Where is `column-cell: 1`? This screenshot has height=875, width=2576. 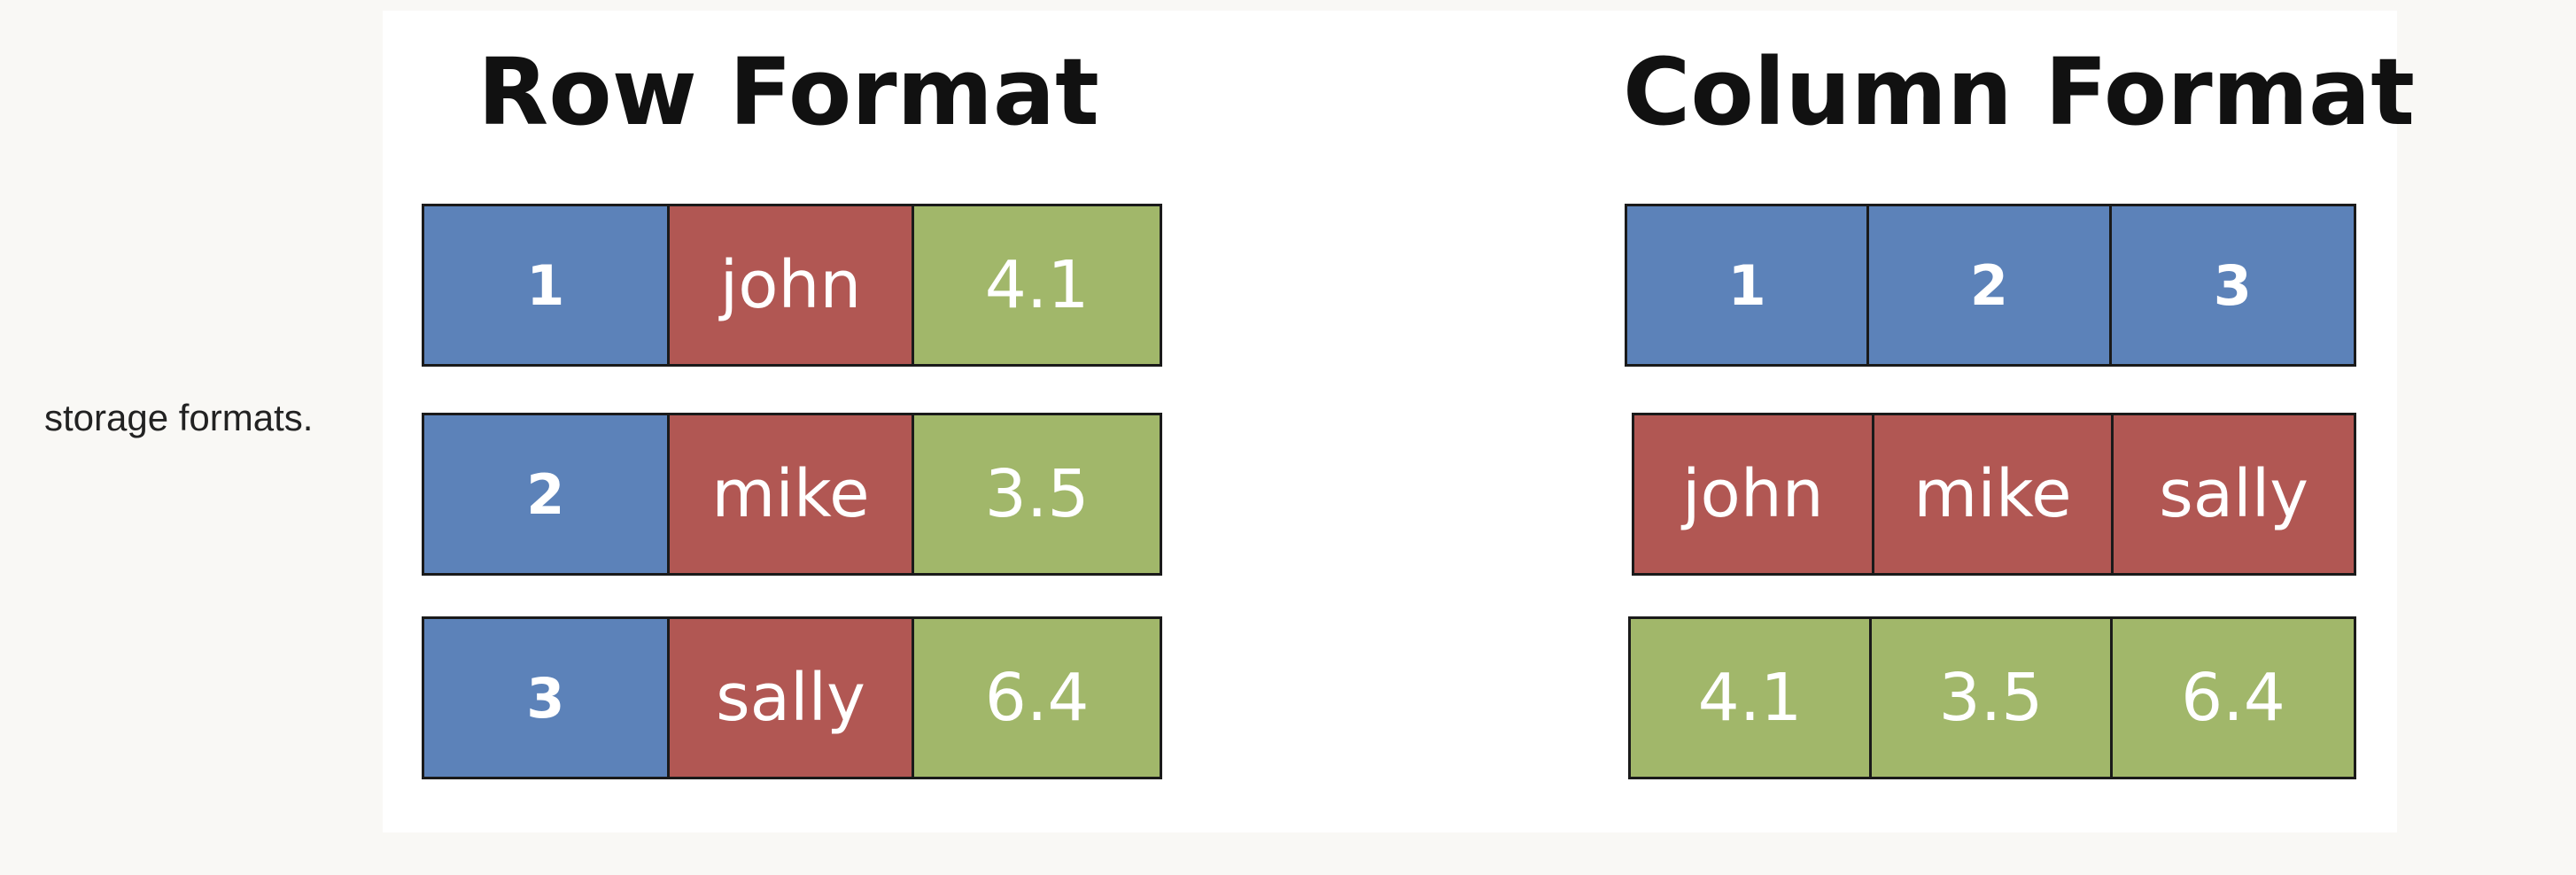 column-cell: 1 is located at coordinates (1748, 285).